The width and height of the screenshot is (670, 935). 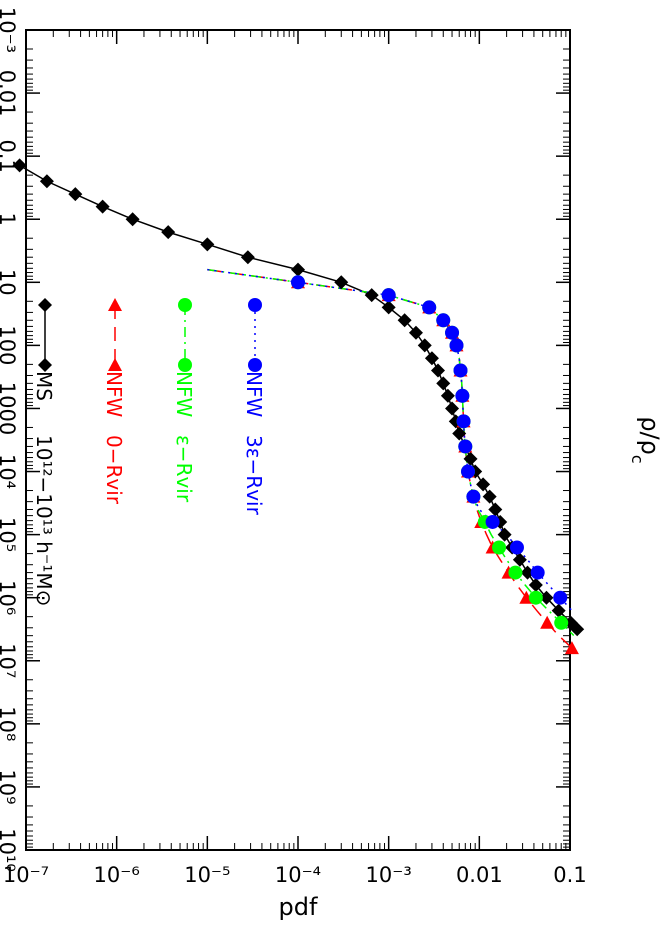 I want to click on y-tick-label: 10⁻⁶, so click(x=117, y=875).